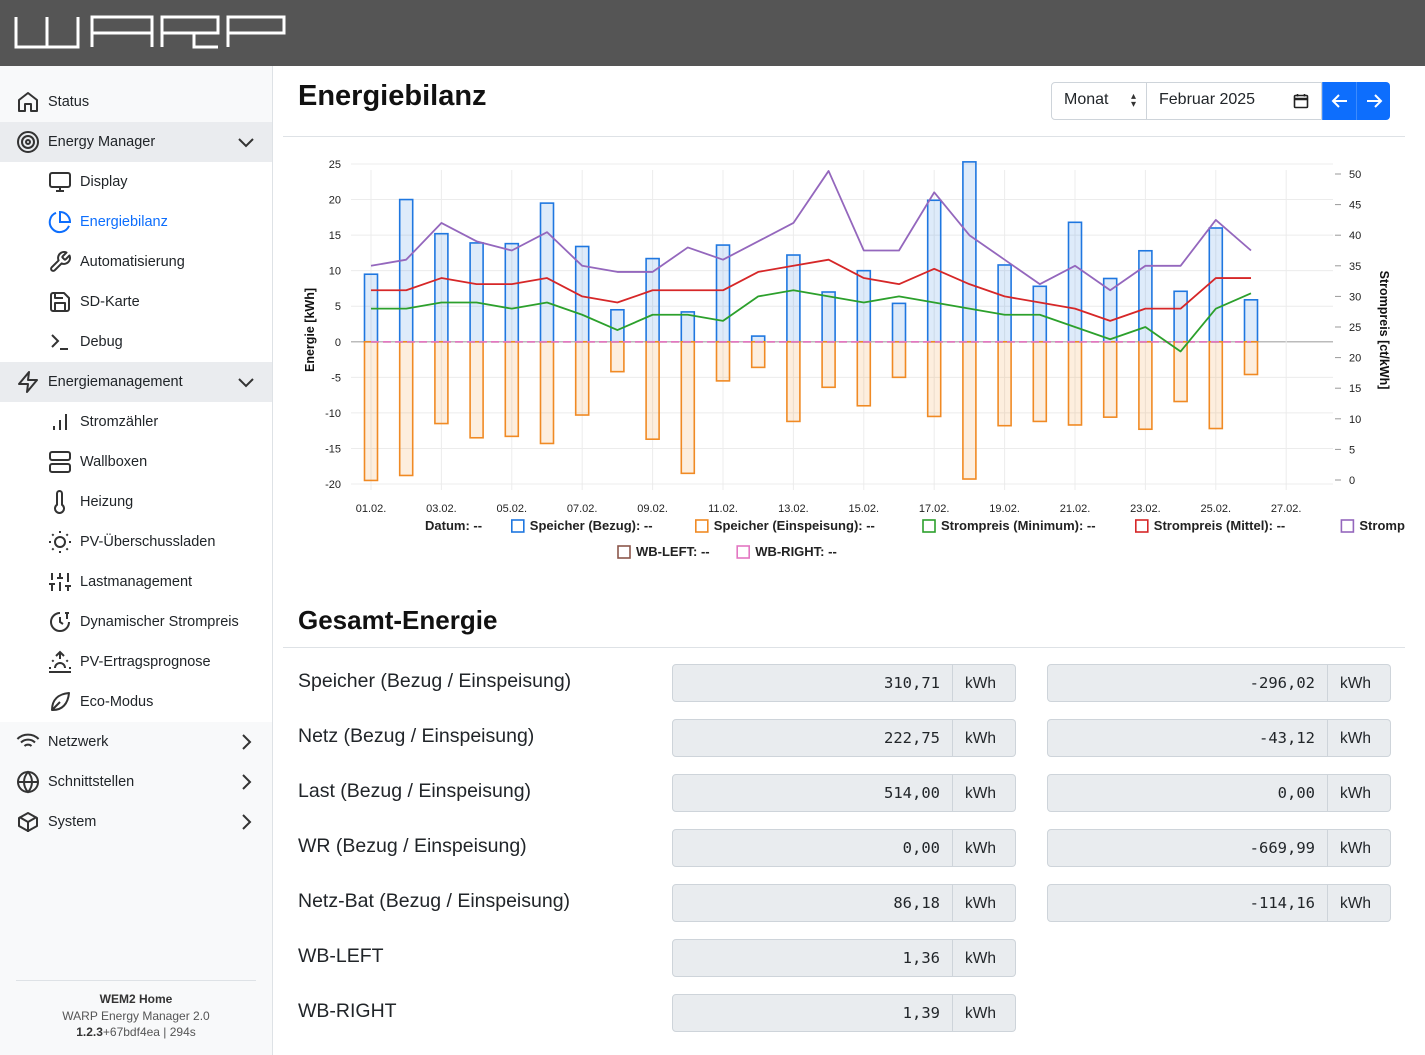 Image resolution: width=1425 pixels, height=1055 pixels. Describe the element at coordinates (812, 1013) in the screenshot. I see `total-value: 1,39` at that location.